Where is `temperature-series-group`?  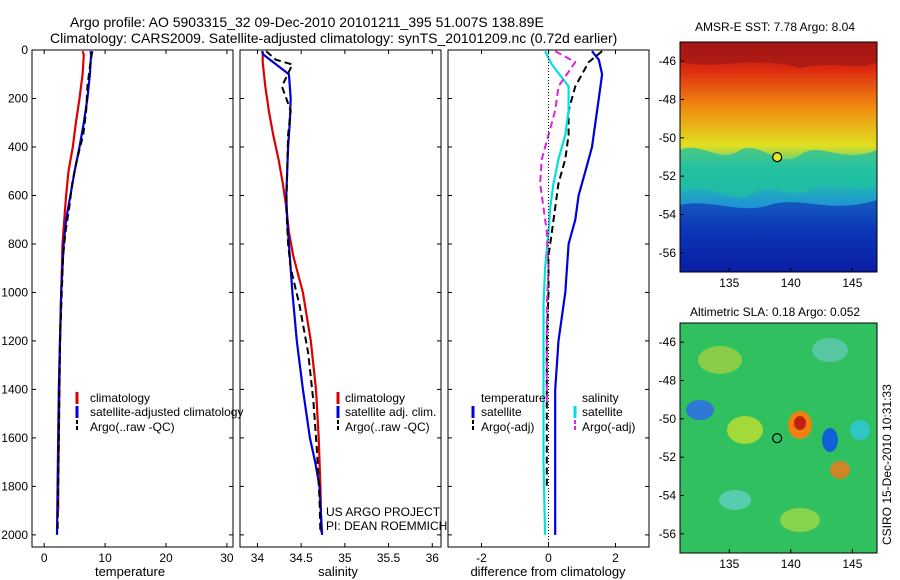 temperature-series-group is located at coordinates (74, 292).